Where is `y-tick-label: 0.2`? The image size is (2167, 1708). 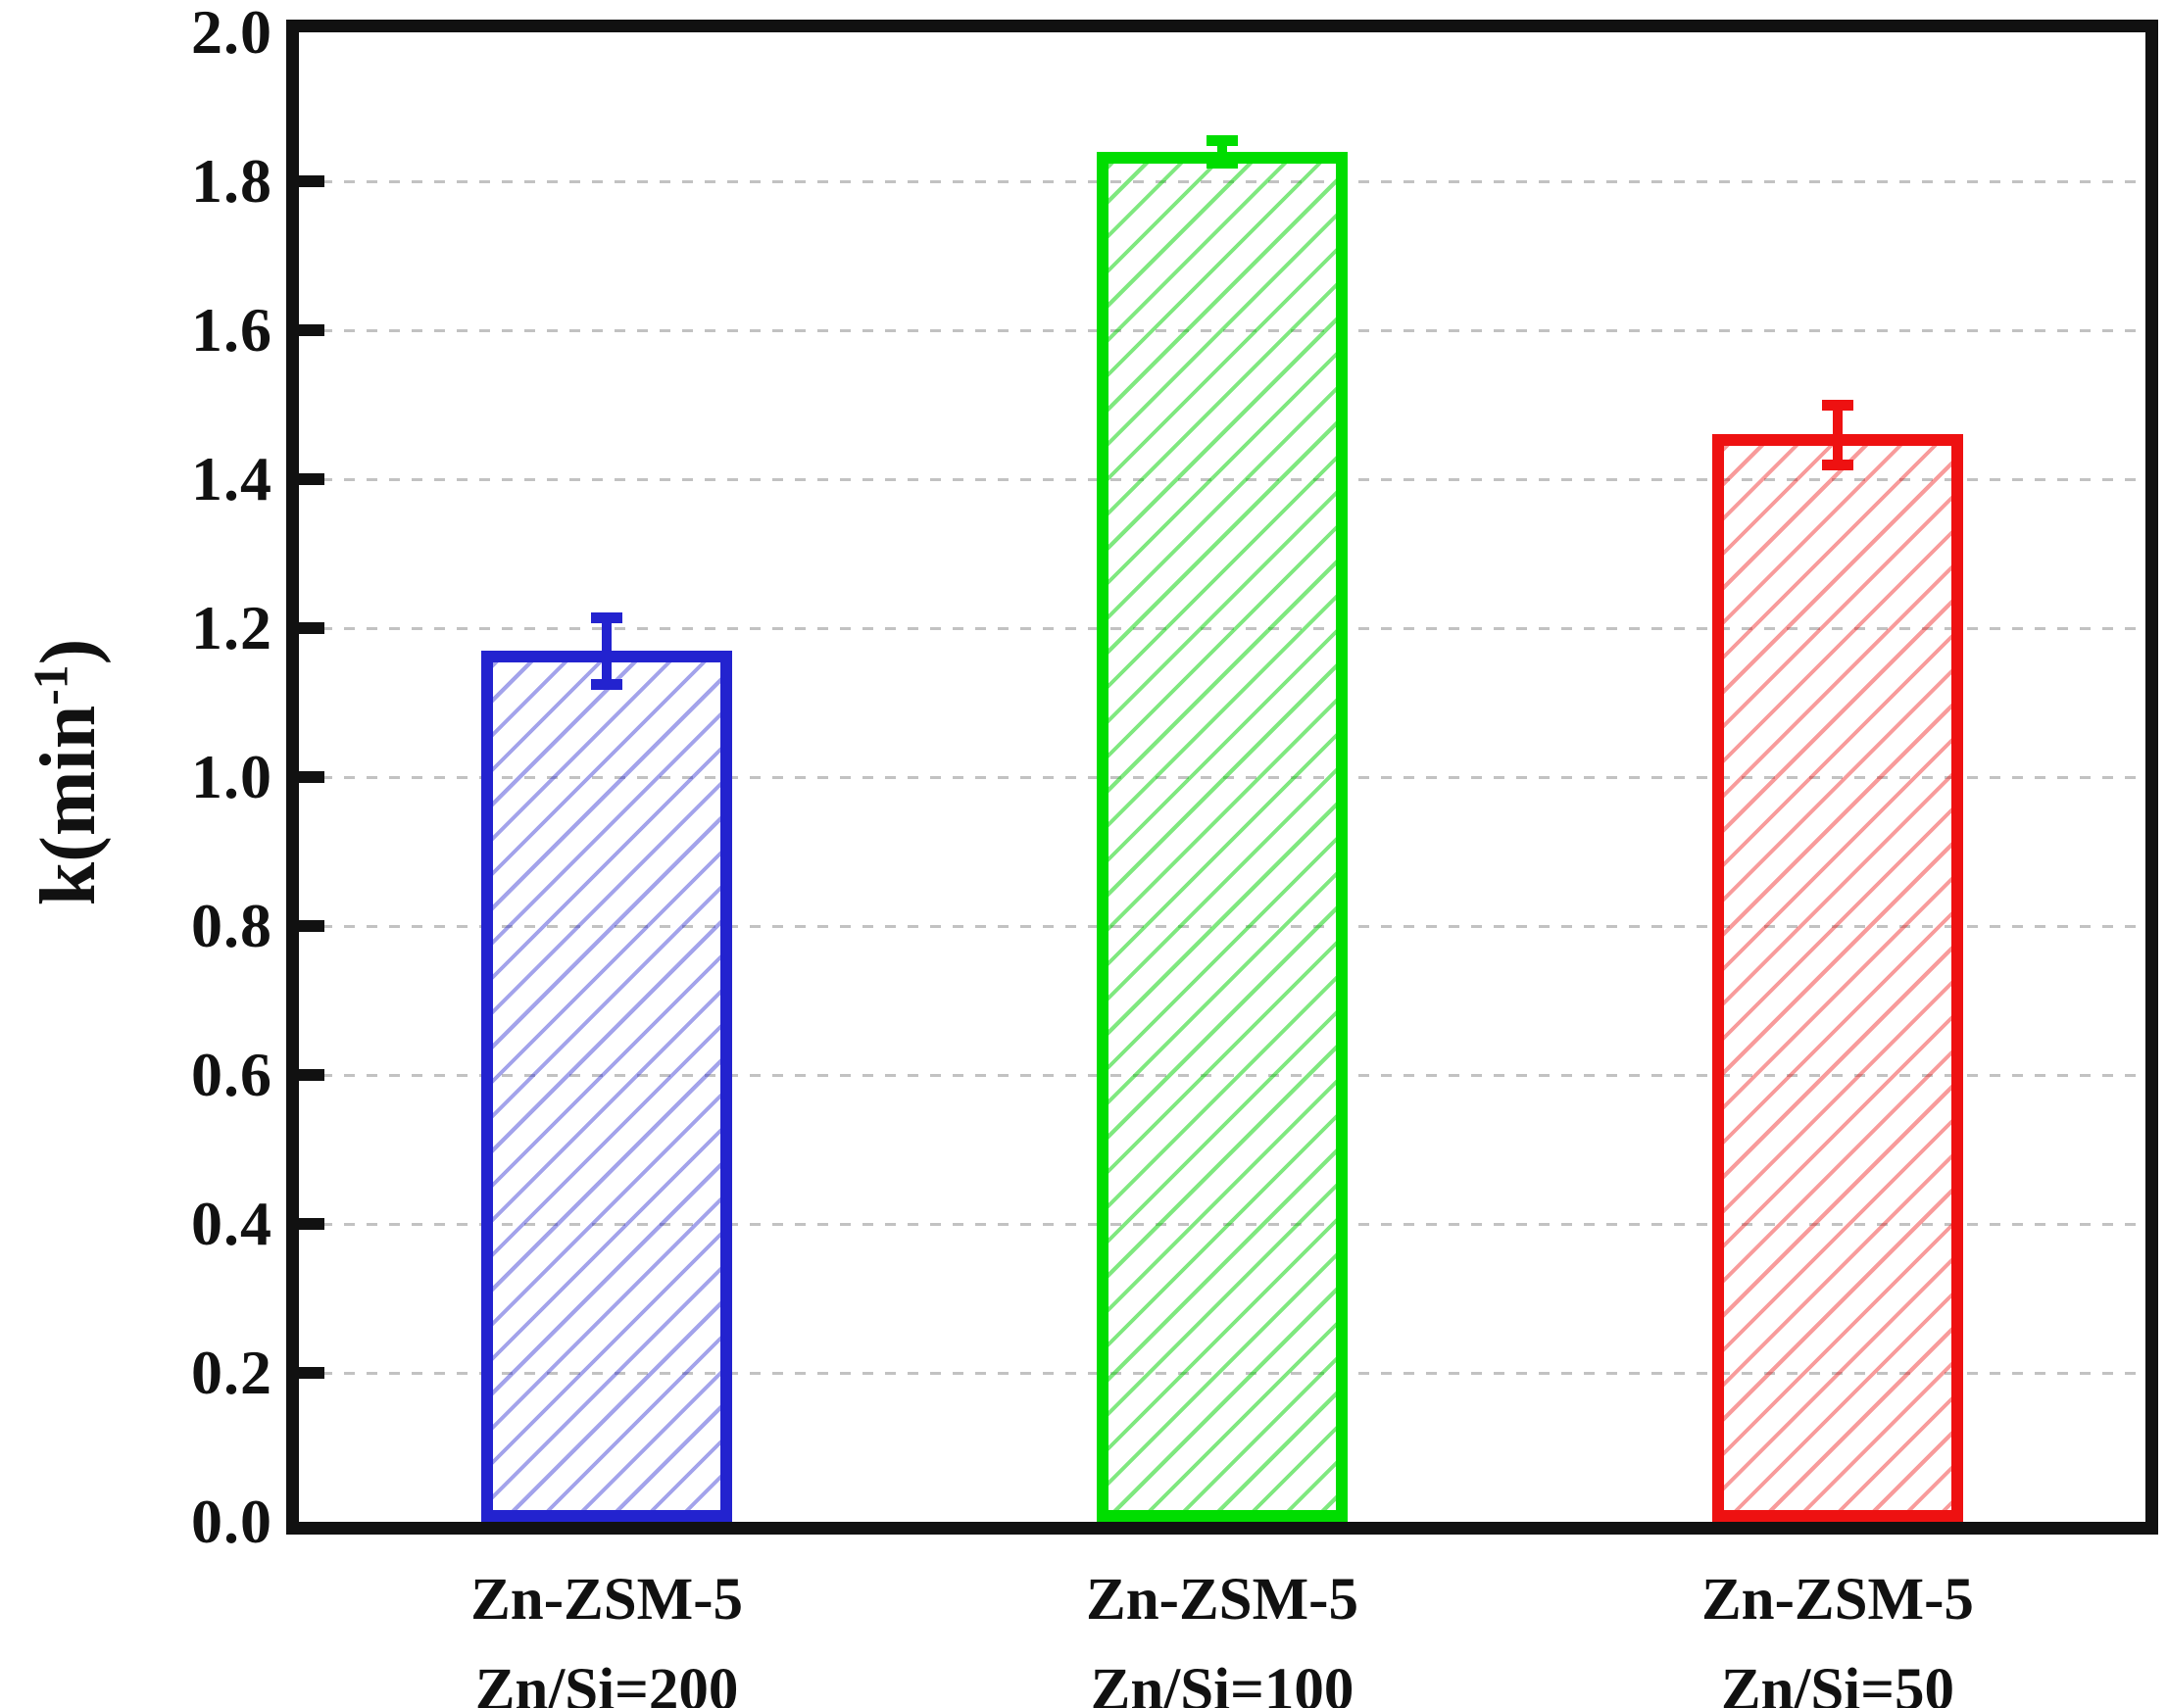
y-tick-label: 0.2 is located at coordinates (232, 1372).